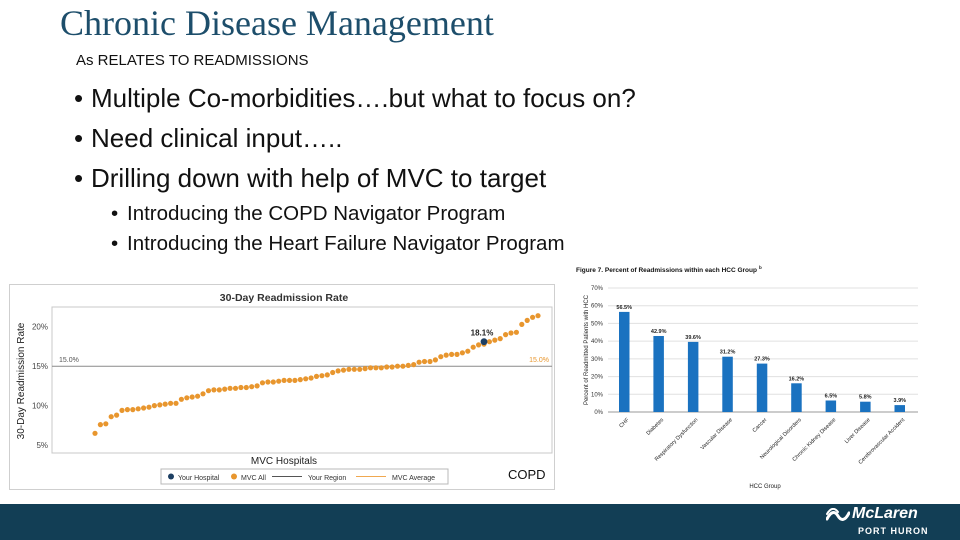 This screenshot has height=540, width=960. I want to click on y-axis-label: Percent of Readmitted Patients with HCC, so click(587, 349).